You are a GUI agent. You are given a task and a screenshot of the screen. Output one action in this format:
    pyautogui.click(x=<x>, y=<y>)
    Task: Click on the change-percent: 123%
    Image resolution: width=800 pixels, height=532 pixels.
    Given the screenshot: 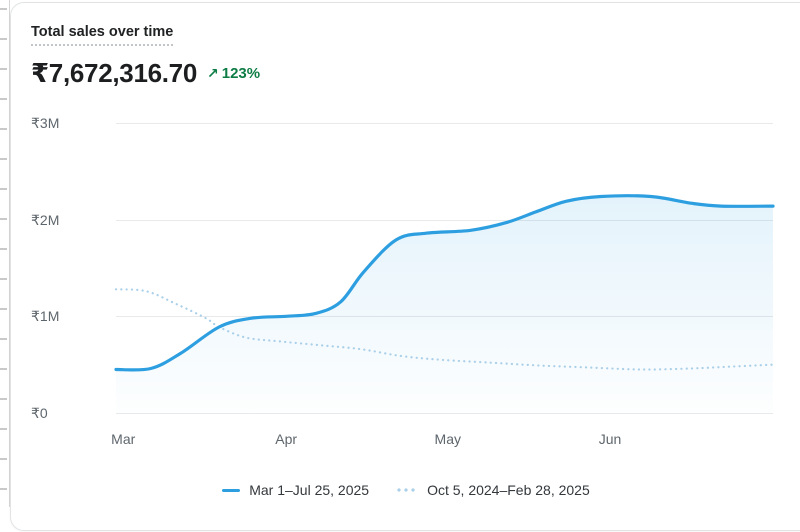 What is the action you would take?
    pyautogui.click(x=241, y=73)
    